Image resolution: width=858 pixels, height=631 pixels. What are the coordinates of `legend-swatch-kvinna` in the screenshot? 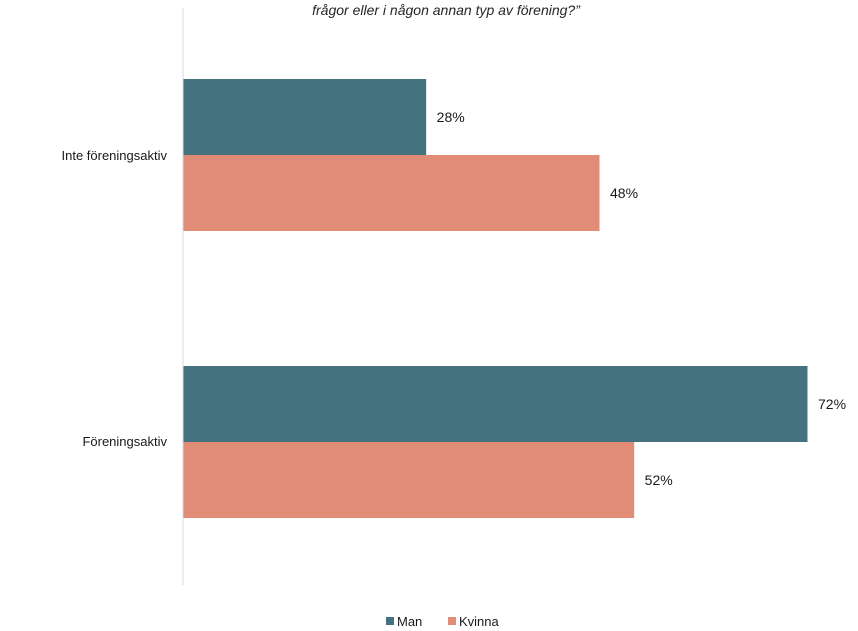 It's located at (452, 621).